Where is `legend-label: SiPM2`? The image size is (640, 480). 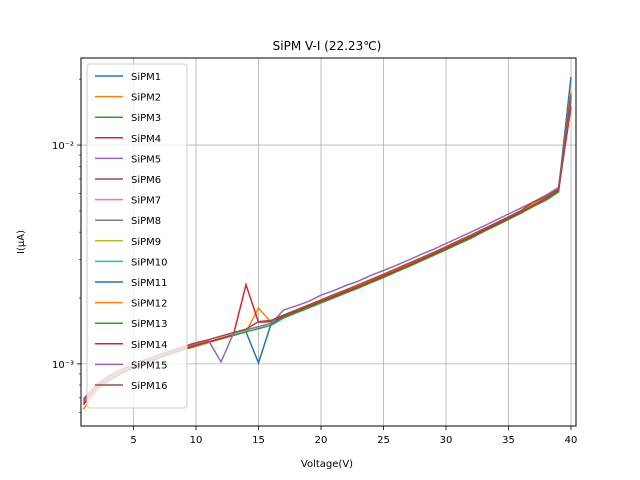 legend-label: SiPM2 is located at coordinates (146, 98).